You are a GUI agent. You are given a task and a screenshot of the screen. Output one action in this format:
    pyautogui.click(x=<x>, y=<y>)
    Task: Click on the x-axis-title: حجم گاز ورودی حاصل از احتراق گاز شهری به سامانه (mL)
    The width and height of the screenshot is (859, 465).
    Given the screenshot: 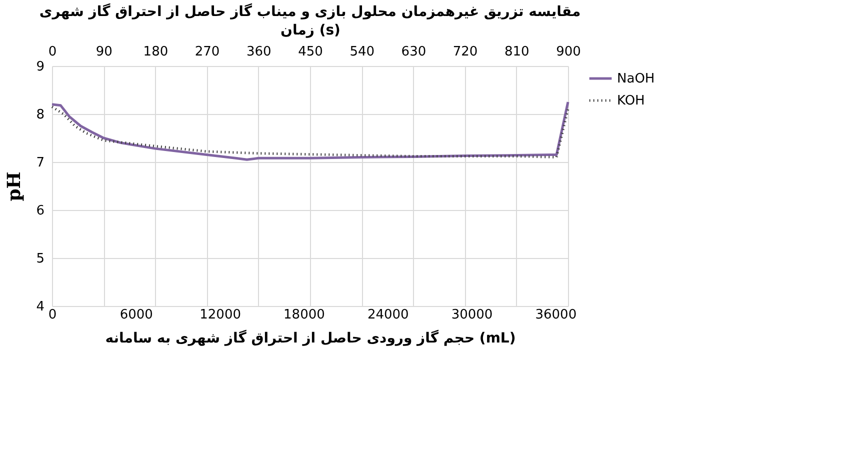 What is the action you would take?
    pyautogui.click(x=310, y=338)
    